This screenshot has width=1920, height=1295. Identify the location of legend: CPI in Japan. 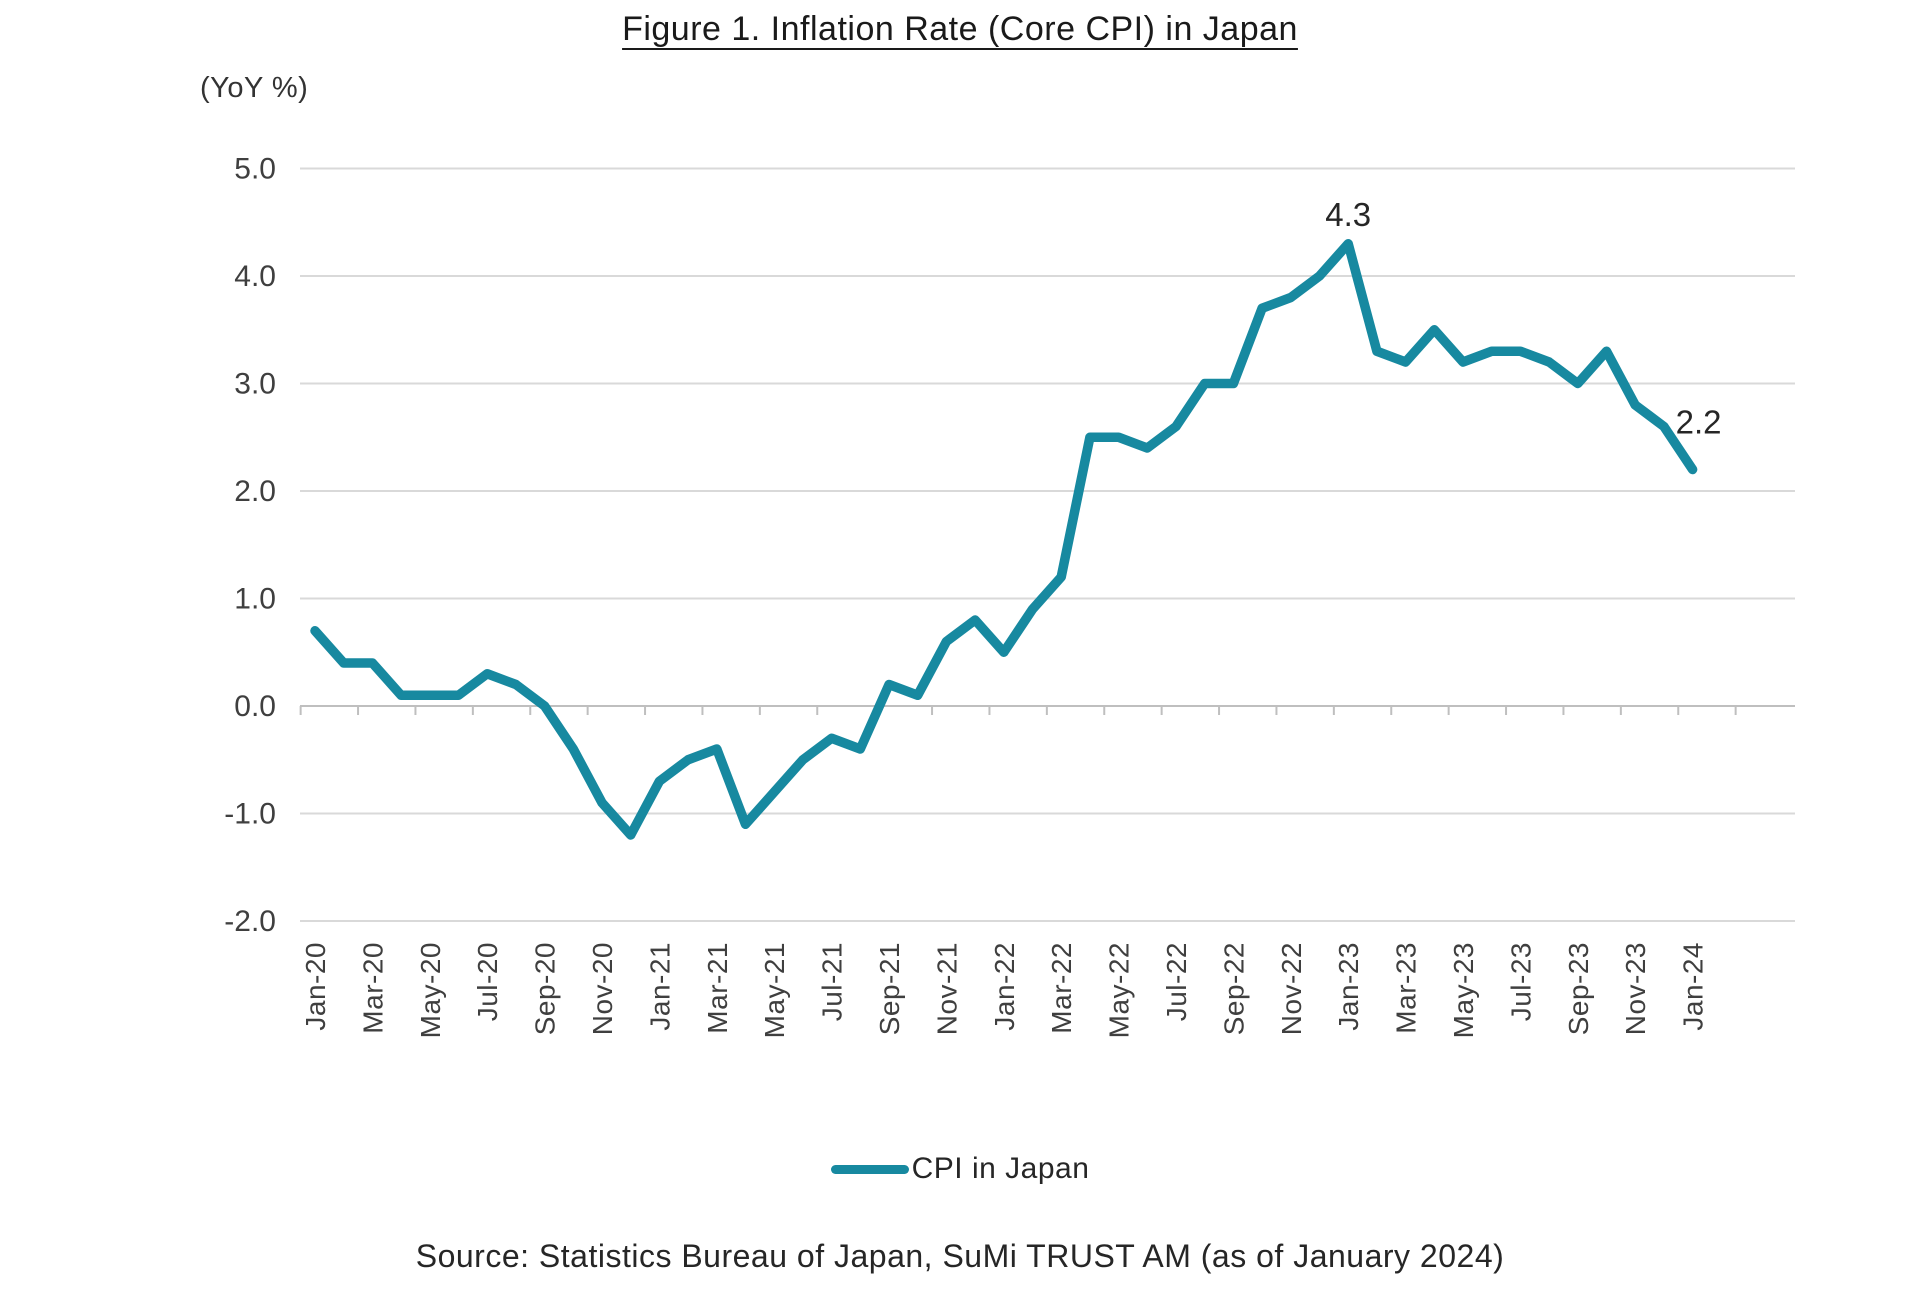
(960, 1169).